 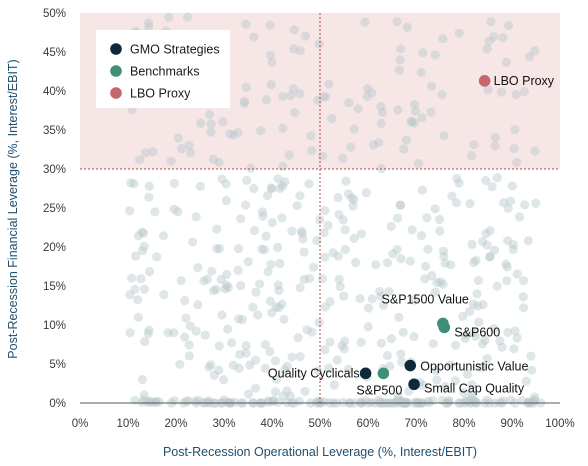 What do you see at coordinates (54, 287) in the screenshot?
I see `y-tick-label: 15%` at bounding box center [54, 287].